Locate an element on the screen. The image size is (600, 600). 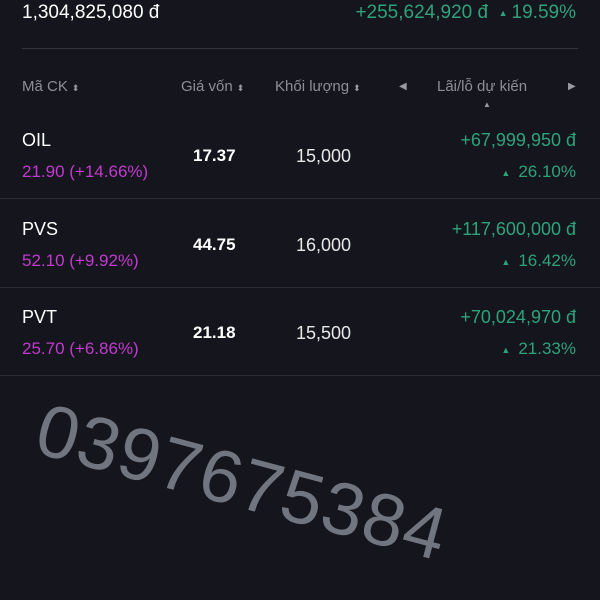
scroll-right-icon: ▶ is located at coordinates (572, 86).